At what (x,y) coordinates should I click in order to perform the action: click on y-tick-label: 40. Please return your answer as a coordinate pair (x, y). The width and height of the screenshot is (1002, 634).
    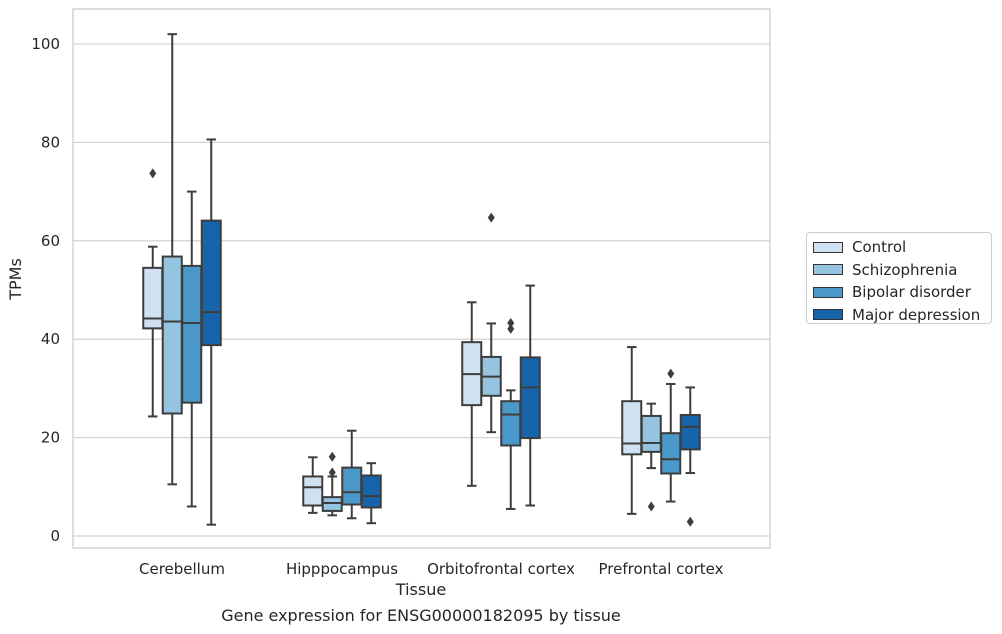
    Looking at the image, I should click on (50, 339).